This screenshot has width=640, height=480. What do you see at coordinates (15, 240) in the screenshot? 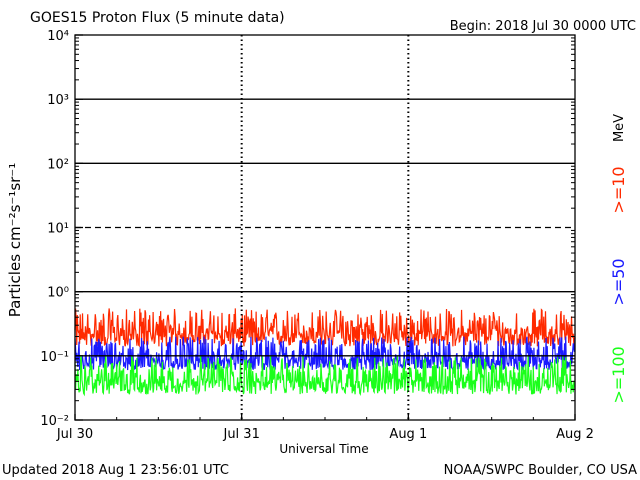
I see `y-axis-label: Particles cm⁻²s⁻¹sr⁻¹` at bounding box center [15, 240].